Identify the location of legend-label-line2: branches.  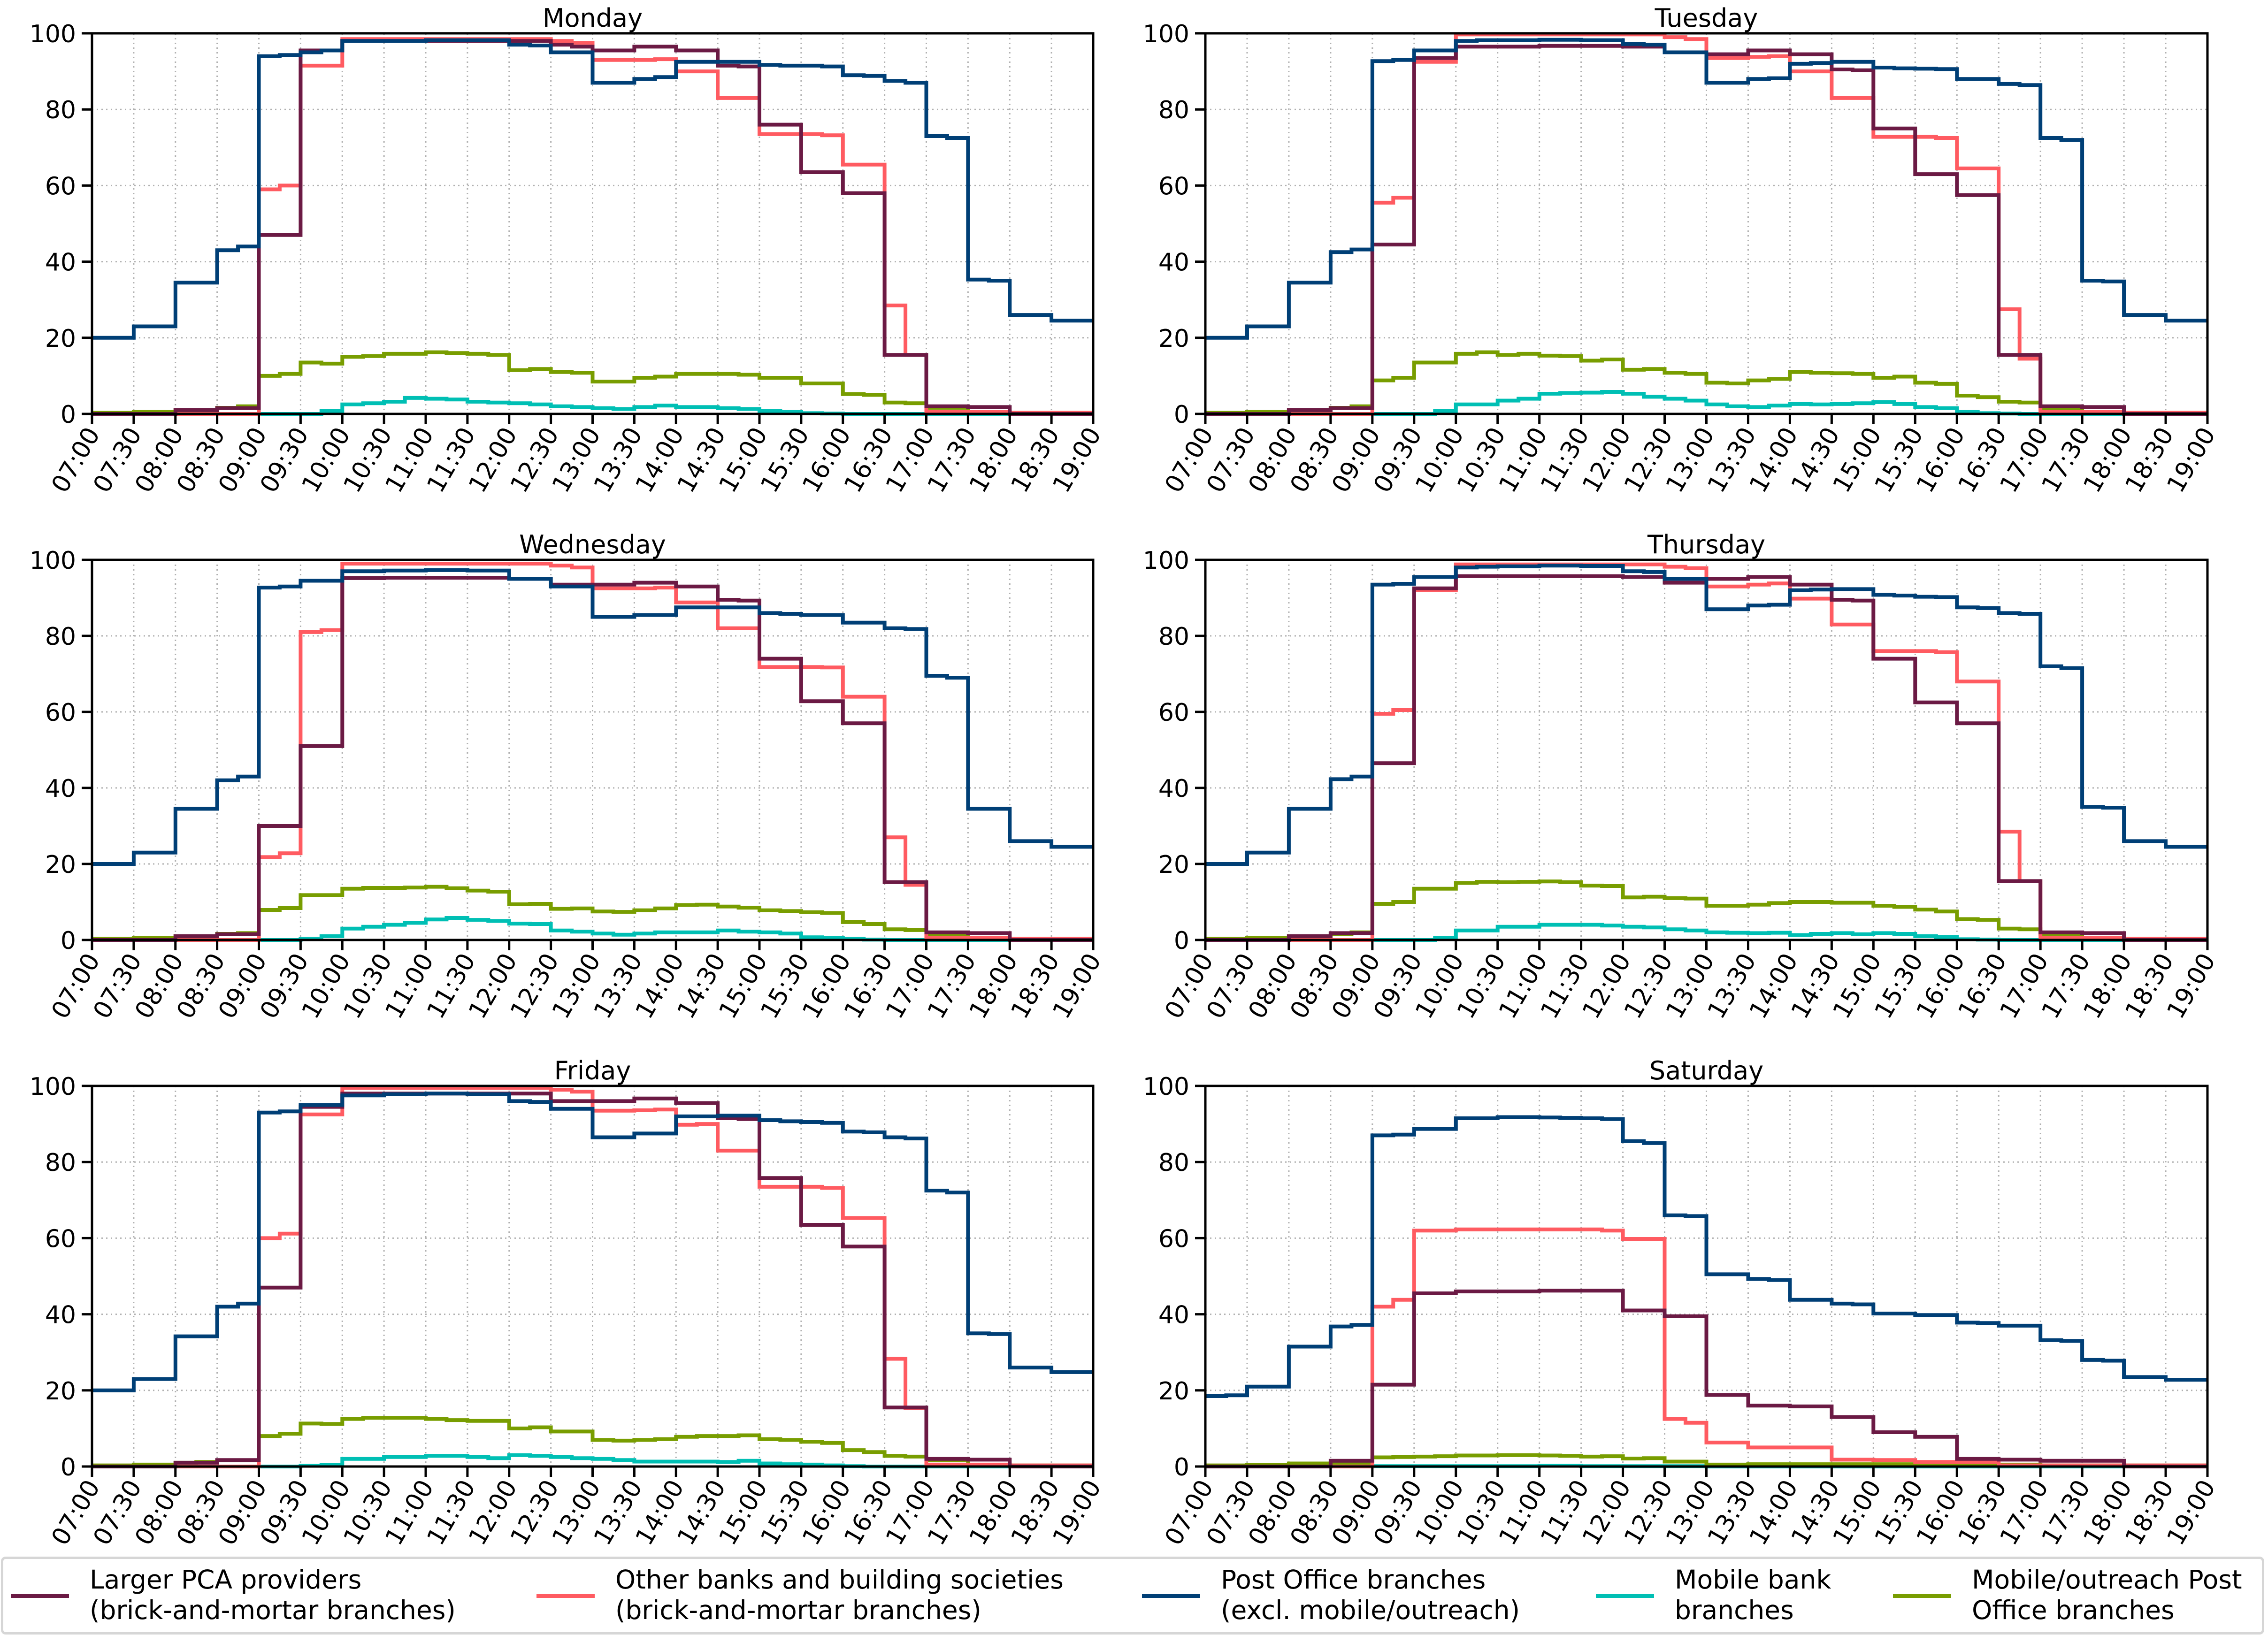
(1734, 1610).